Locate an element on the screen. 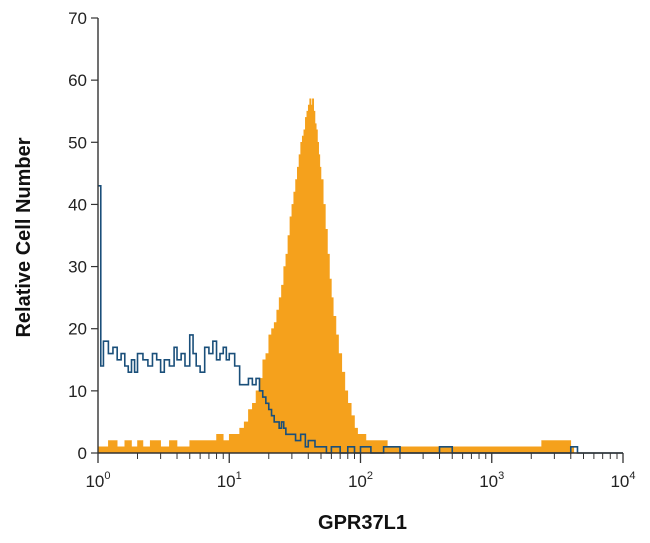 The image size is (650, 543). x-tick-label: 10⁴ is located at coordinates (622, 480).